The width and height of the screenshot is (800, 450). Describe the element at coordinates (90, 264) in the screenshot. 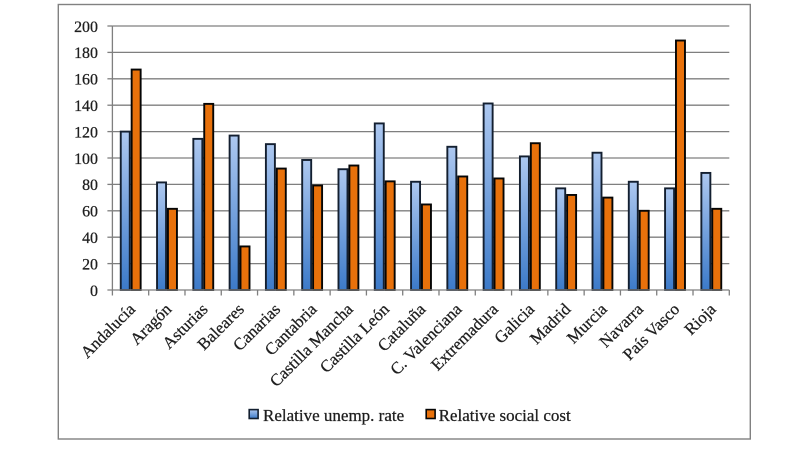

I see `svg-text: 20` at that location.